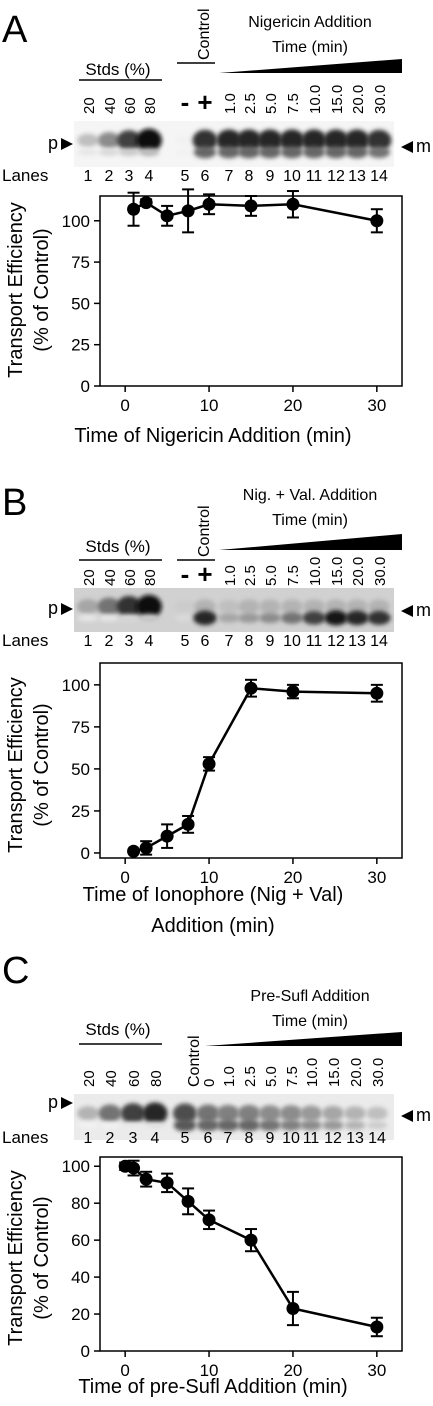 Image resolution: width=433 pixels, height=1406 pixels. What do you see at coordinates (205, 176) in the screenshot?
I see `lane-number: 6` at bounding box center [205, 176].